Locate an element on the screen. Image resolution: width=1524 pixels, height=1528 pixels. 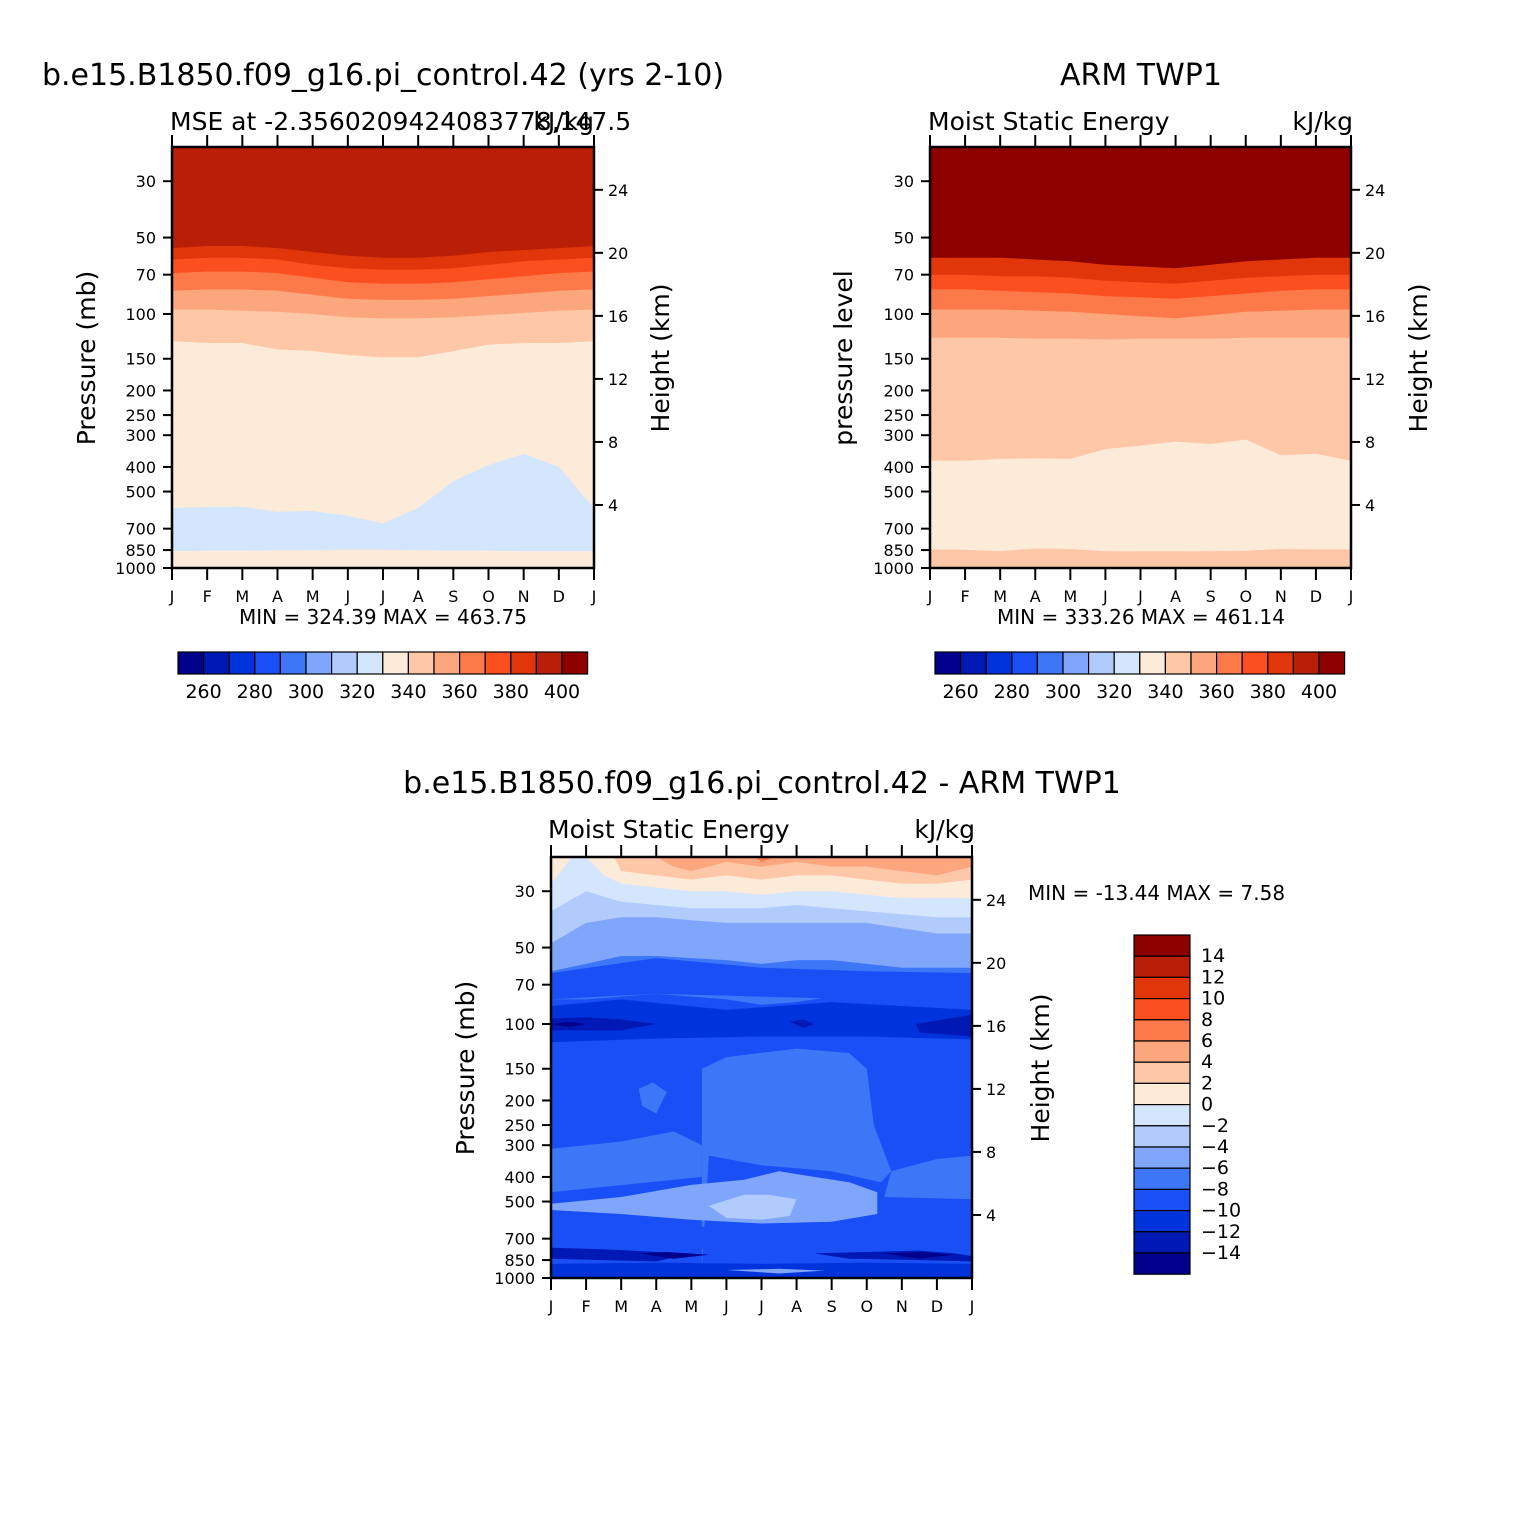
obs-xlabel-7: A is located at coordinates (1175, 596).